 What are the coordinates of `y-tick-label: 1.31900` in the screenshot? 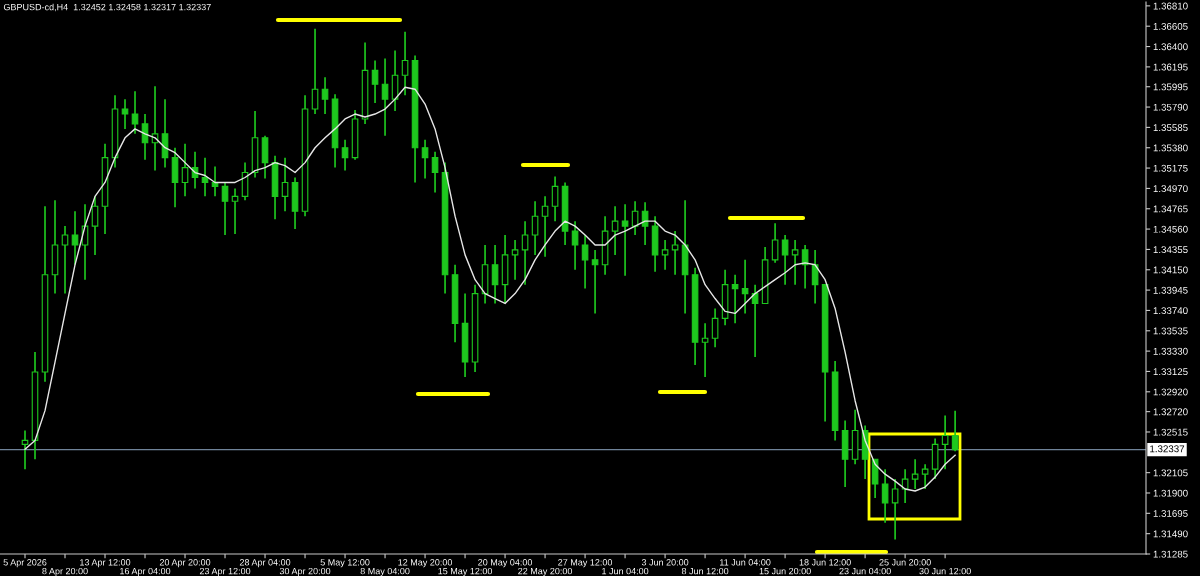 It's located at (1170, 493).